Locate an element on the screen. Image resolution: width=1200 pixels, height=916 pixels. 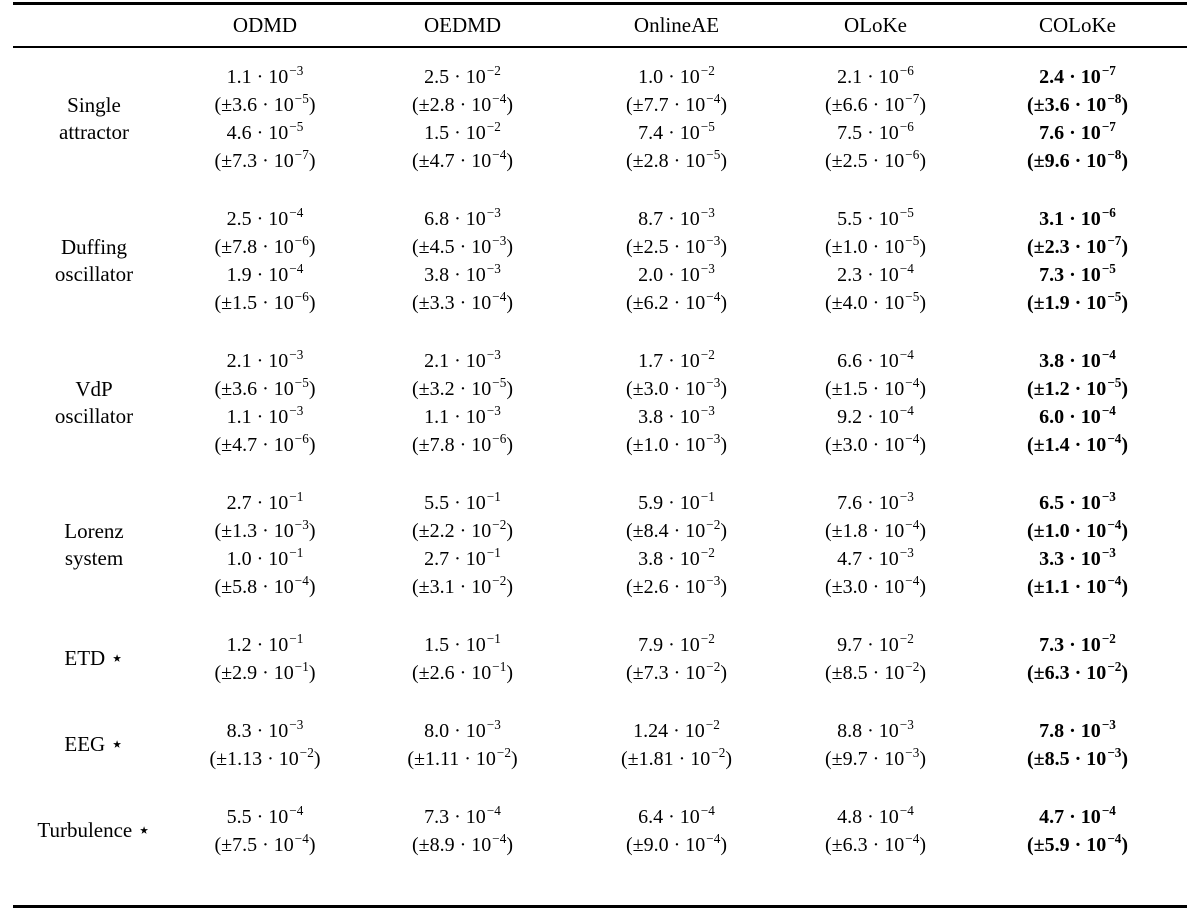
table-cell: 1.5 · 10−1 (±2.6 · 10−1) is located at coordinates (462, 659).